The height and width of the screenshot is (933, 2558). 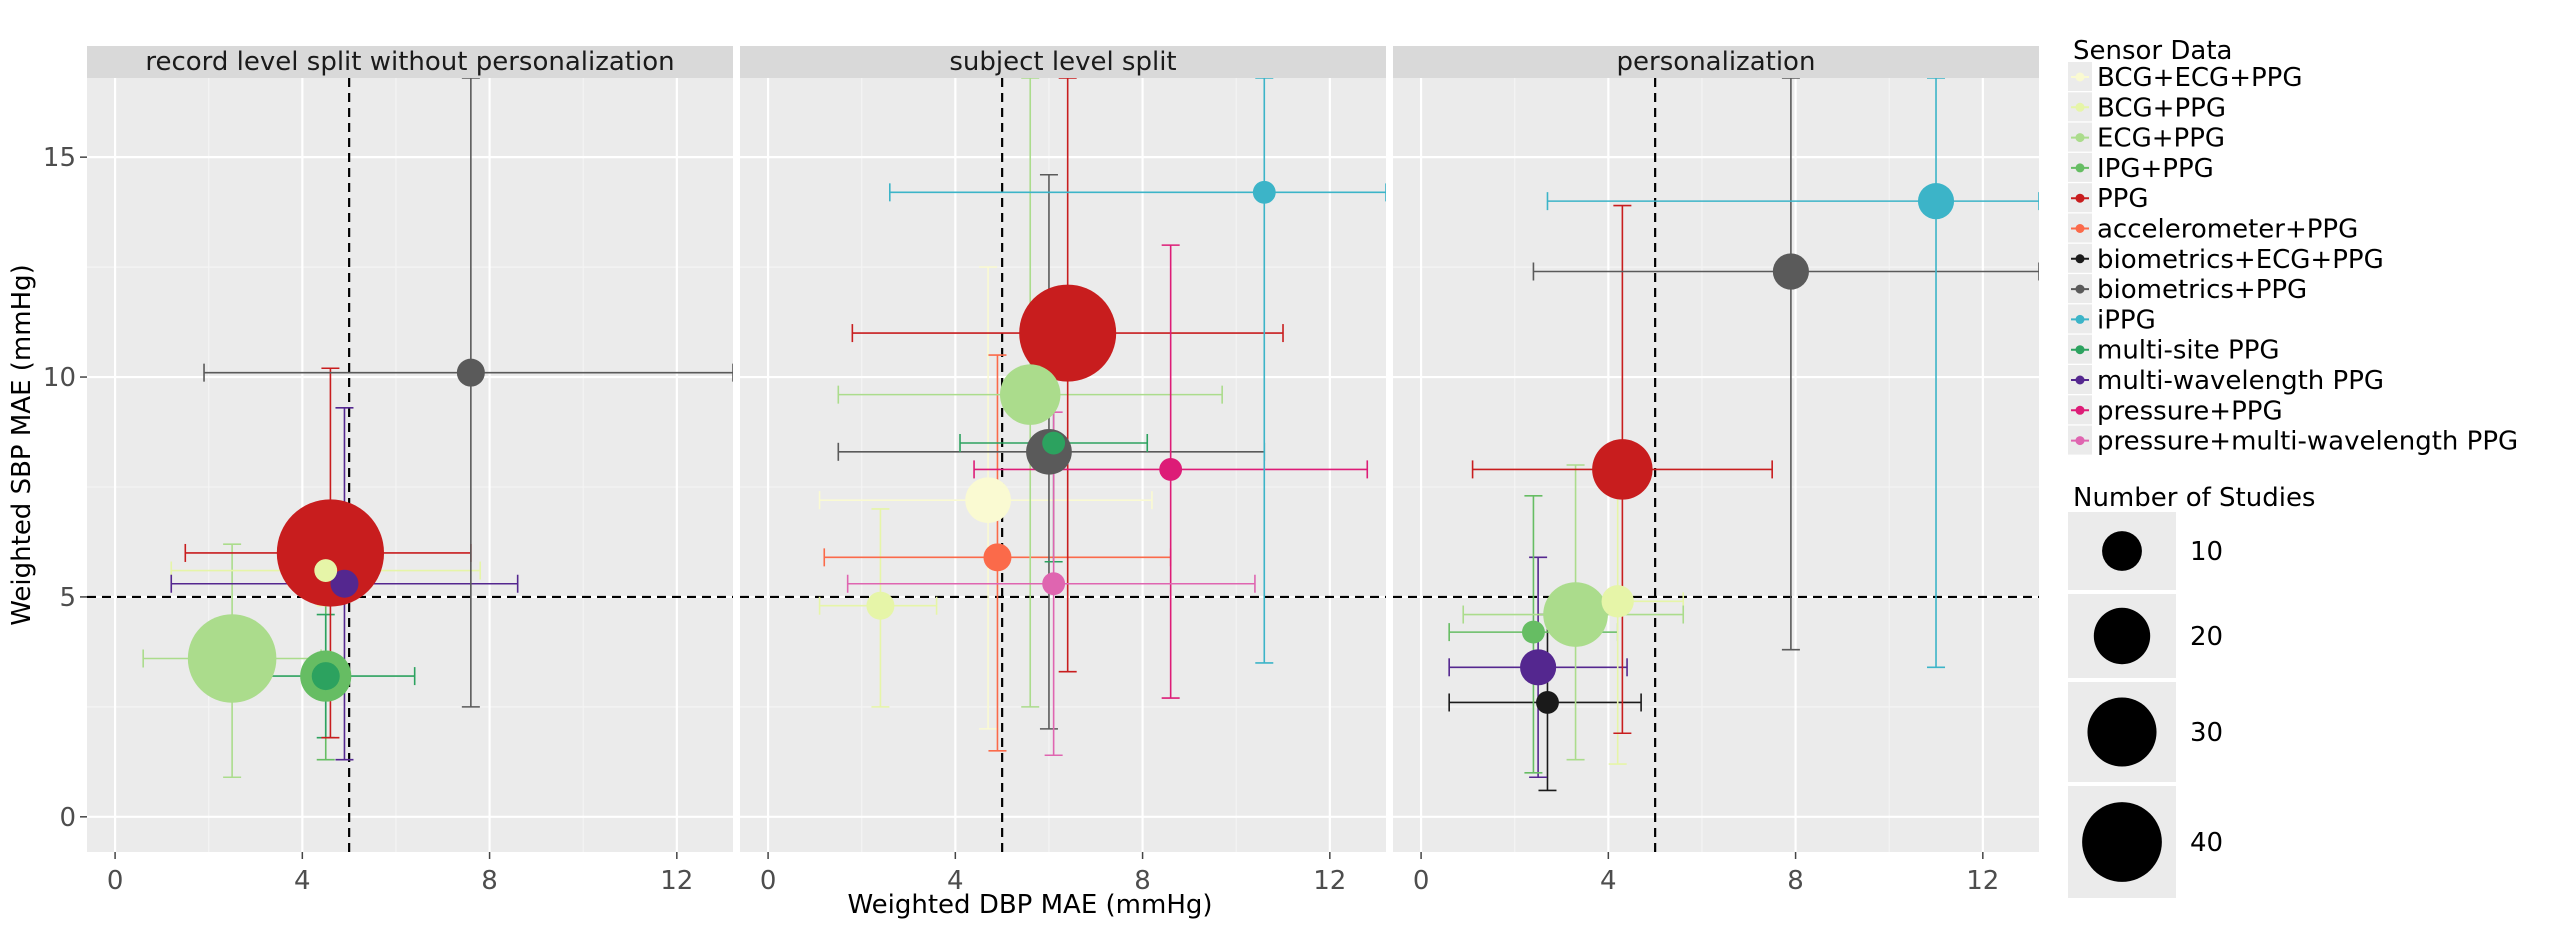 What do you see at coordinates (2206, 552) in the screenshot?
I see `legend-size-label: 10` at bounding box center [2206, 552].